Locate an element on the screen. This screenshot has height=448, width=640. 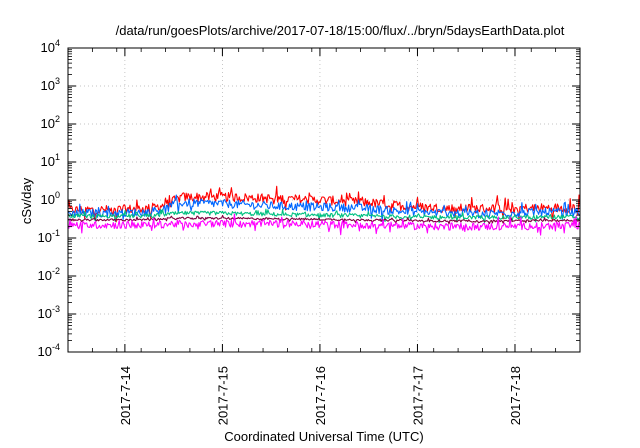
y-tick-label: 10⁴ is located at coordinates (50, 46).